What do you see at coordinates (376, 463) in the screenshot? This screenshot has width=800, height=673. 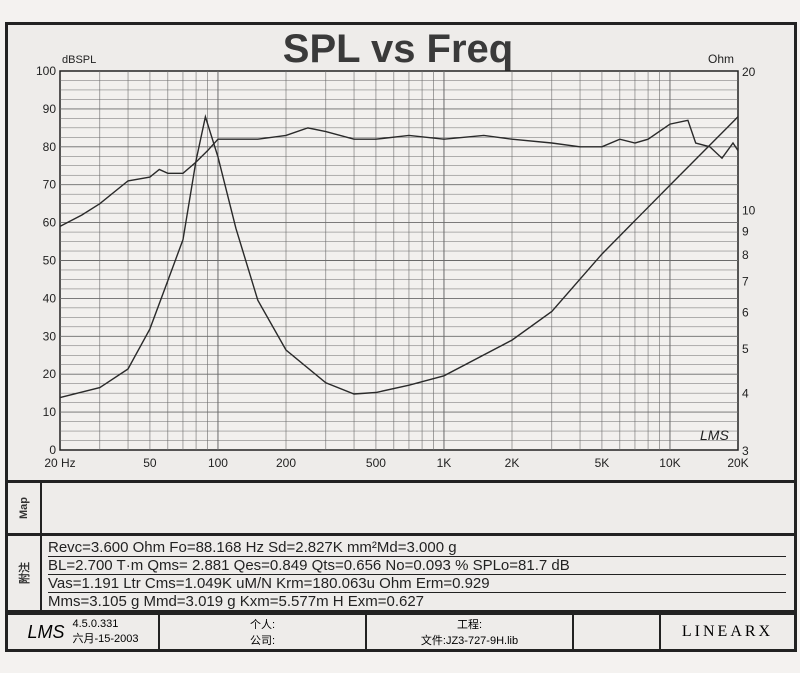 I see `x-tick-label: 500` at bounding box center [376, 463].